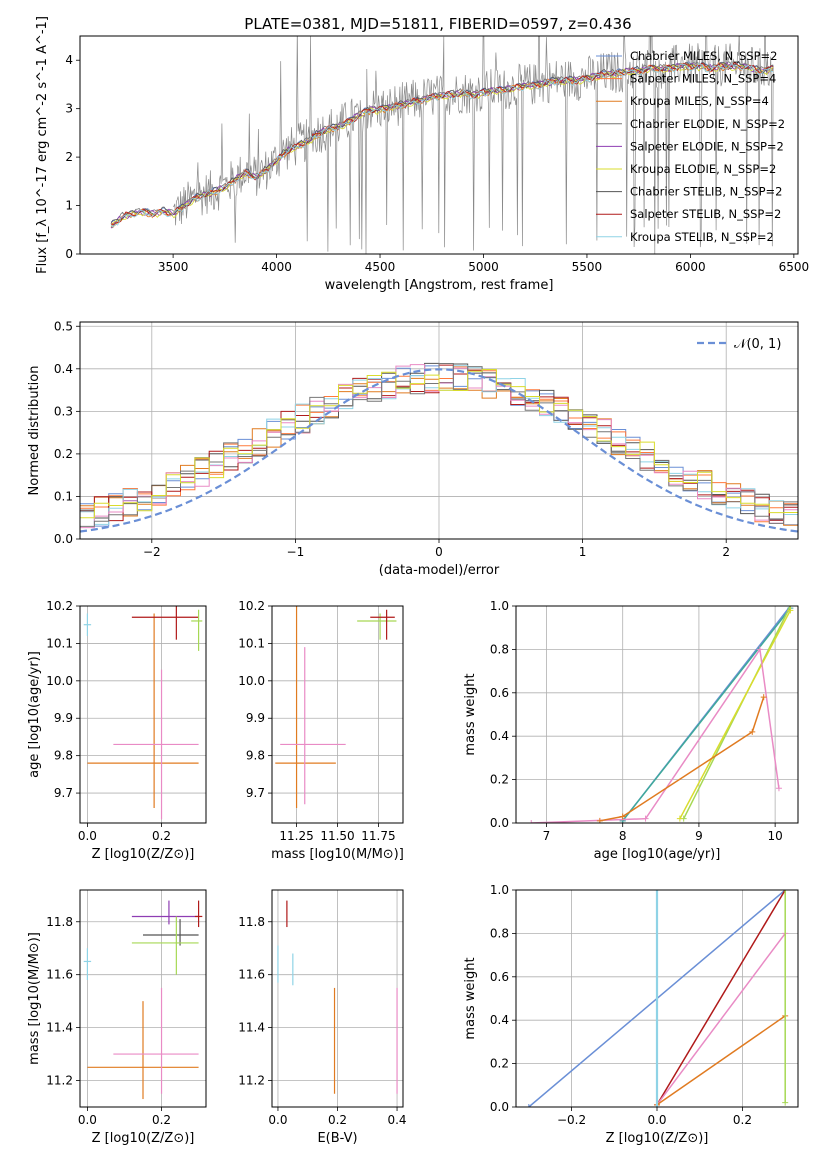 The width and height of the screenshot is (819, 1170). I want to click on y-tick-label: 9.8, so click(255, 756).